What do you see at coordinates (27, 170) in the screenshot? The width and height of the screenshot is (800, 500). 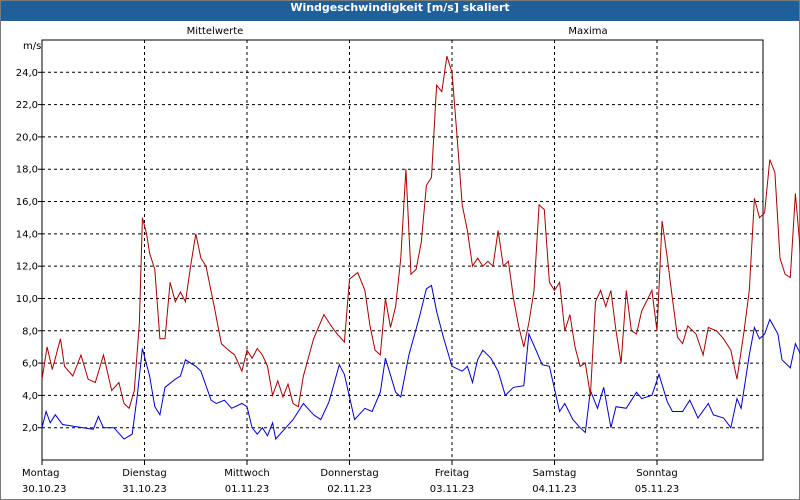 I see `y-tick-label: 18,0` at bounding box center [27, 170].